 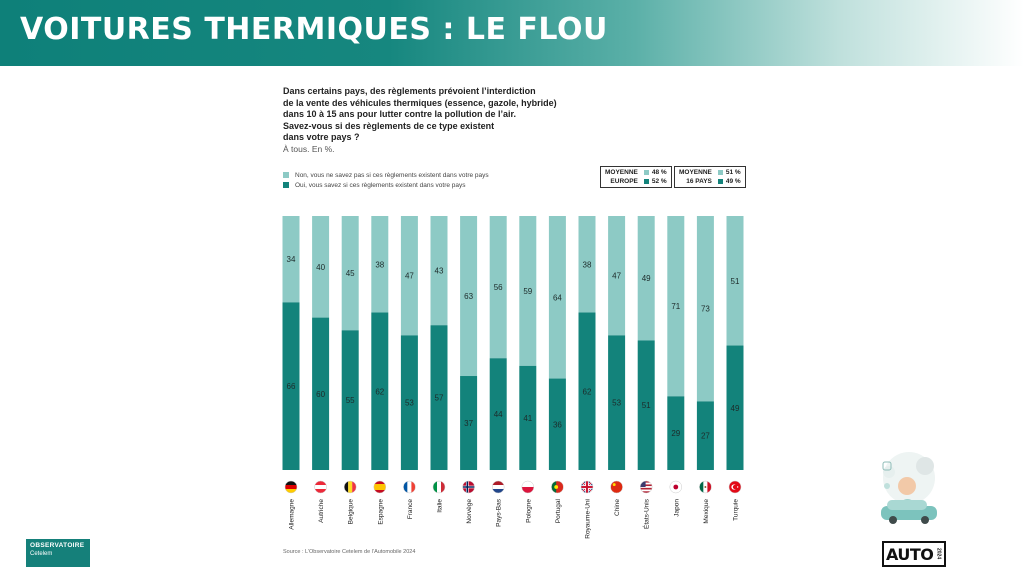 I want to click on flag-spain-icon, so click(x=379, y=487).